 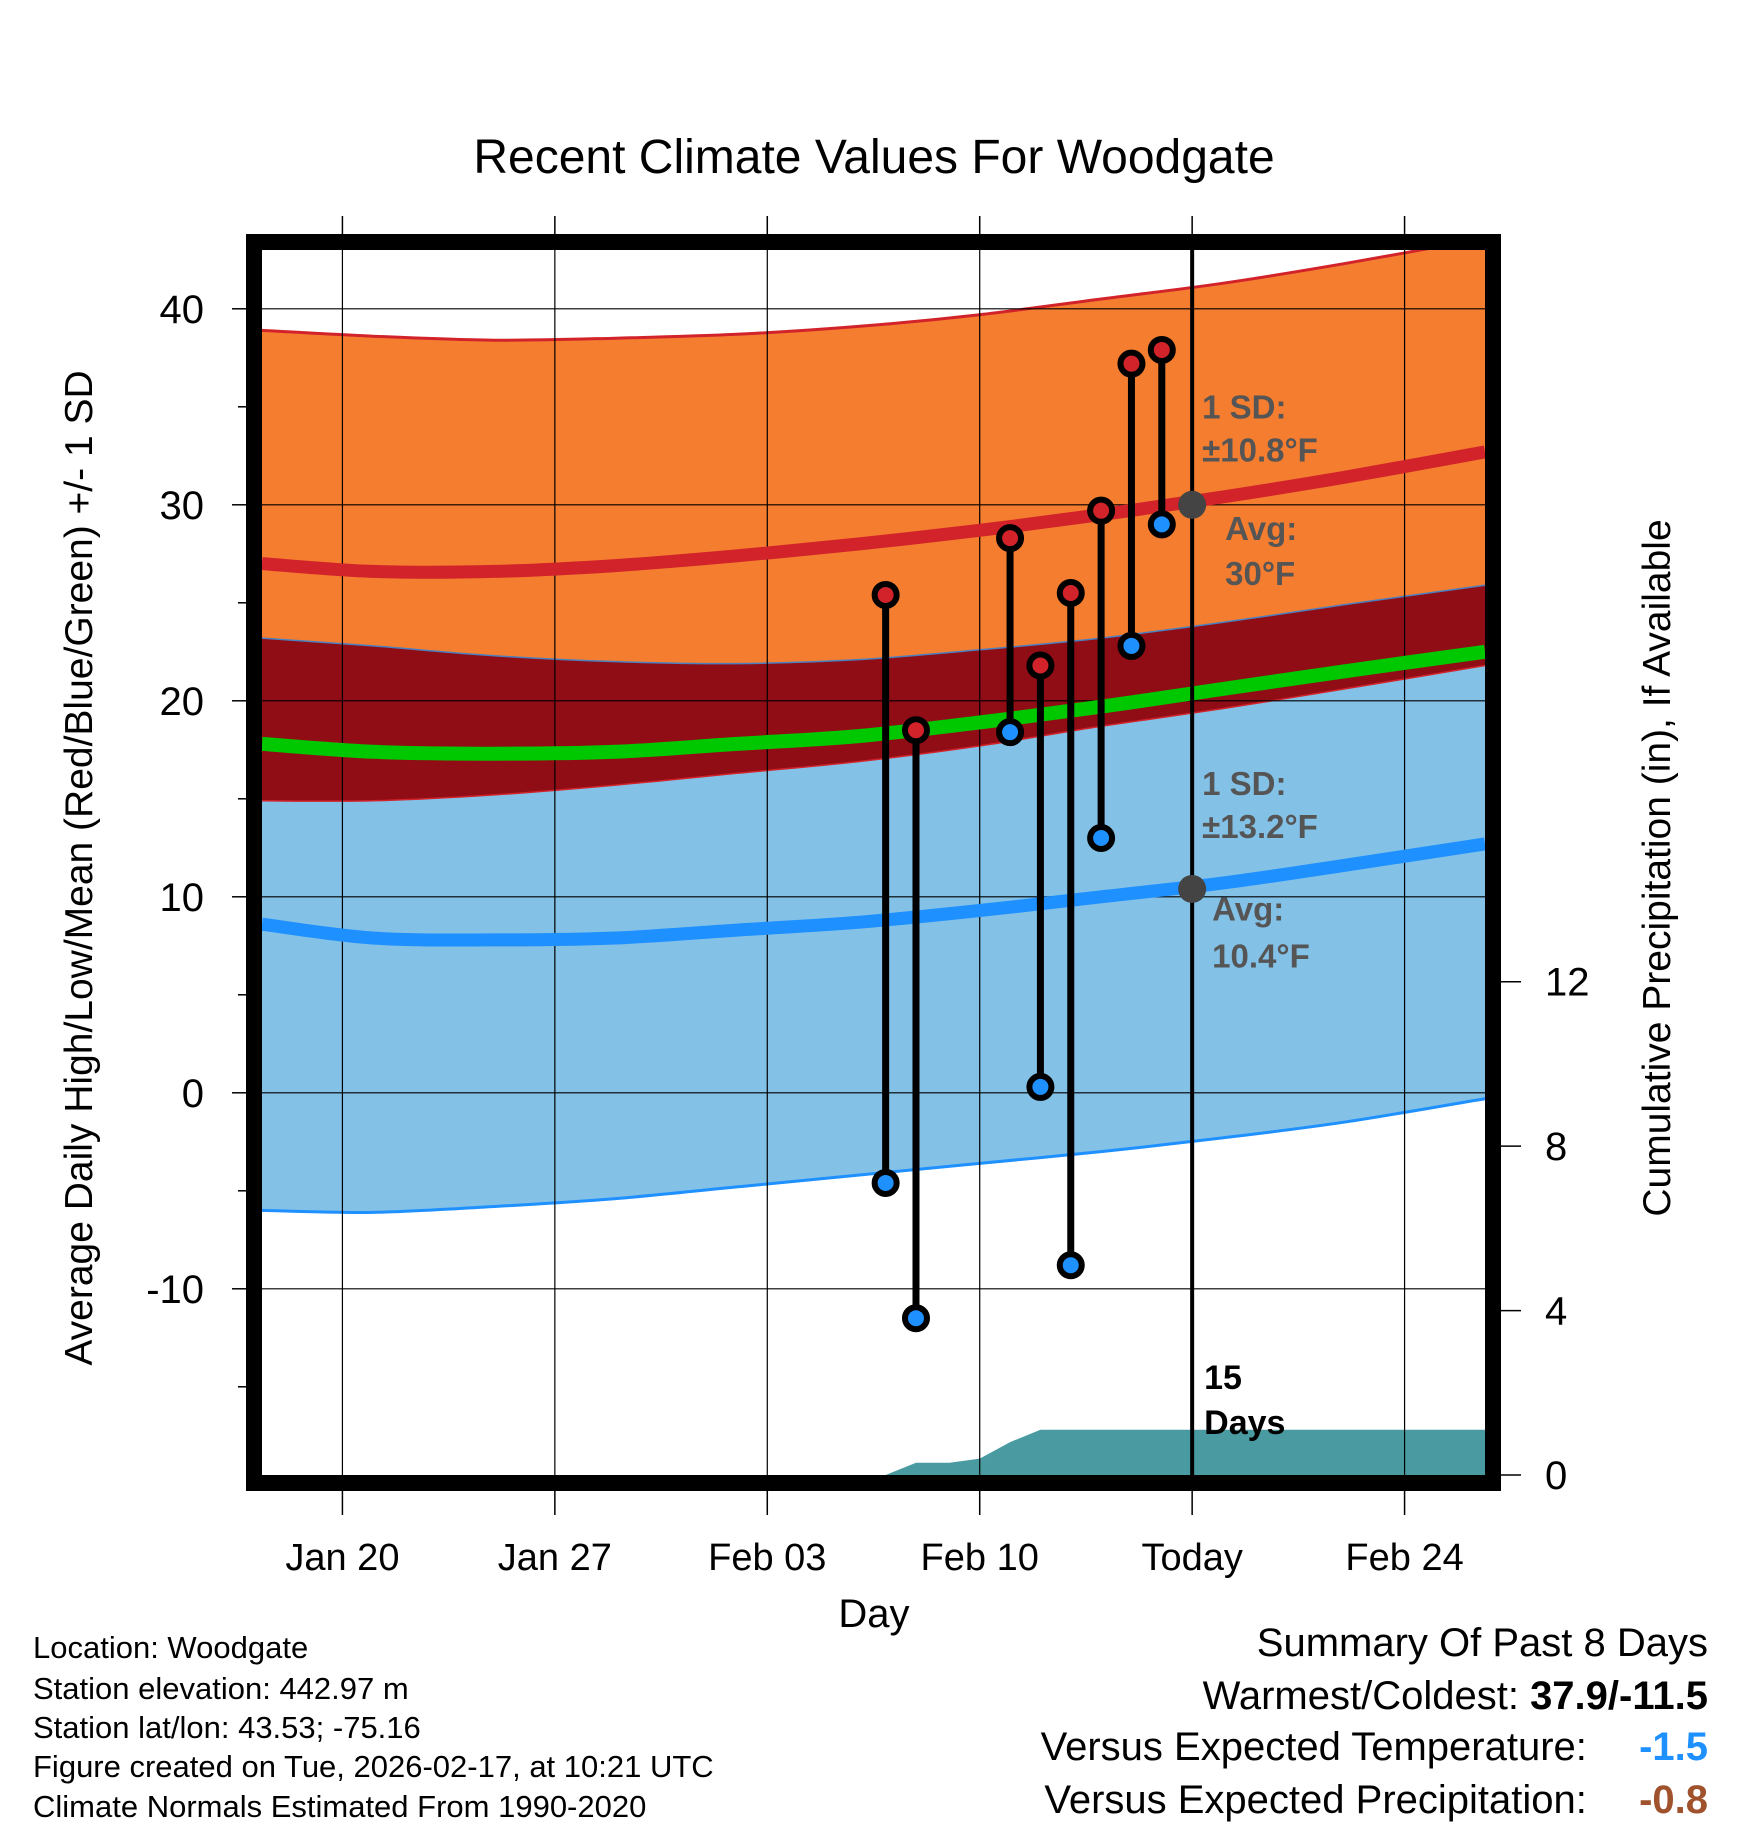 I want to click on low-avg-title: Avg:, so click(x=1248, y=908).